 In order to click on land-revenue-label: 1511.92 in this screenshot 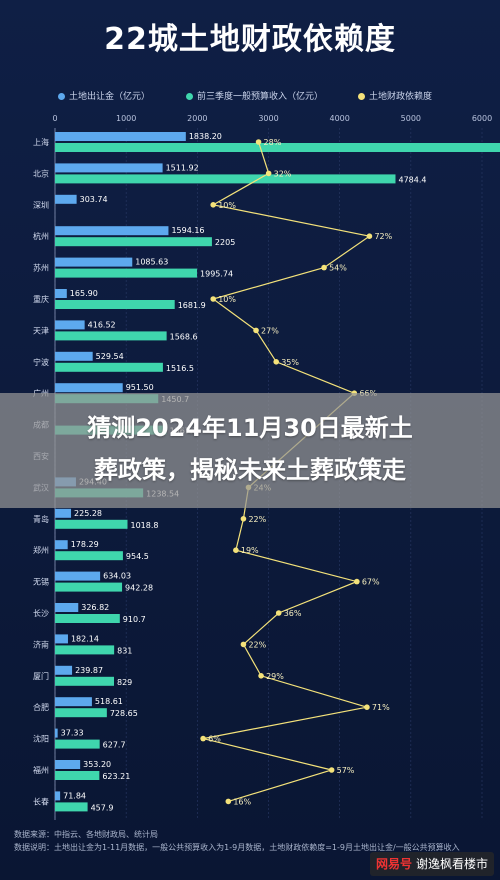, I will do `click(182, 167)`.